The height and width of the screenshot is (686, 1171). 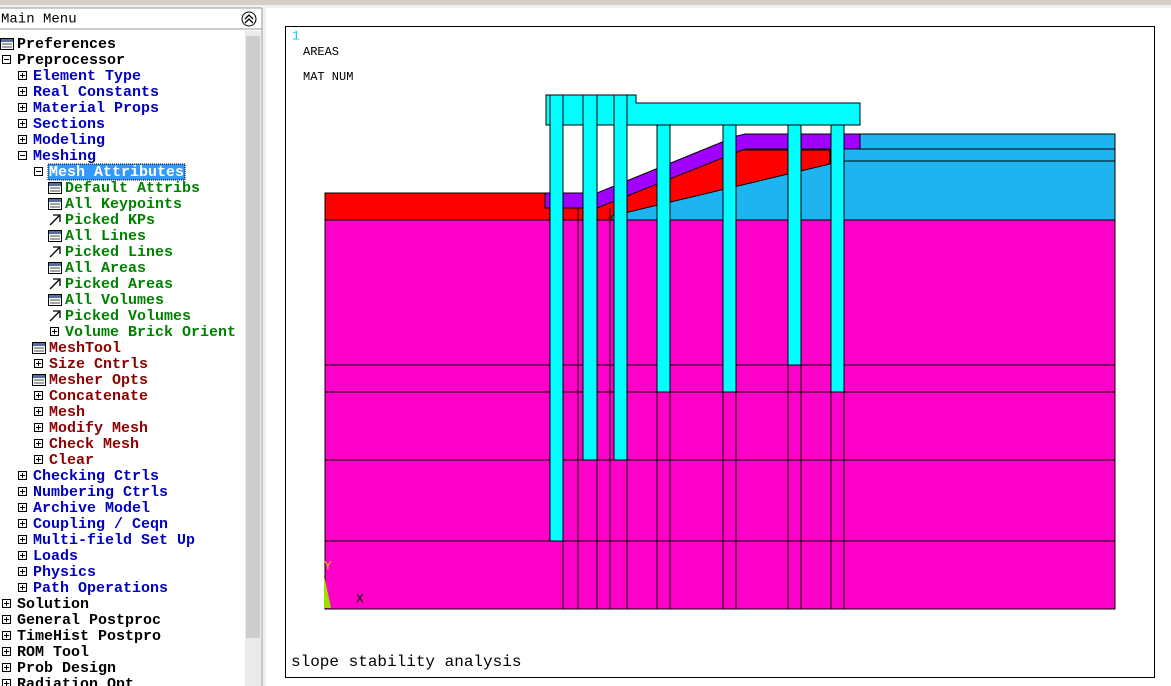 I want to click on menu-item: Element Type, so click(x=80, y=76).